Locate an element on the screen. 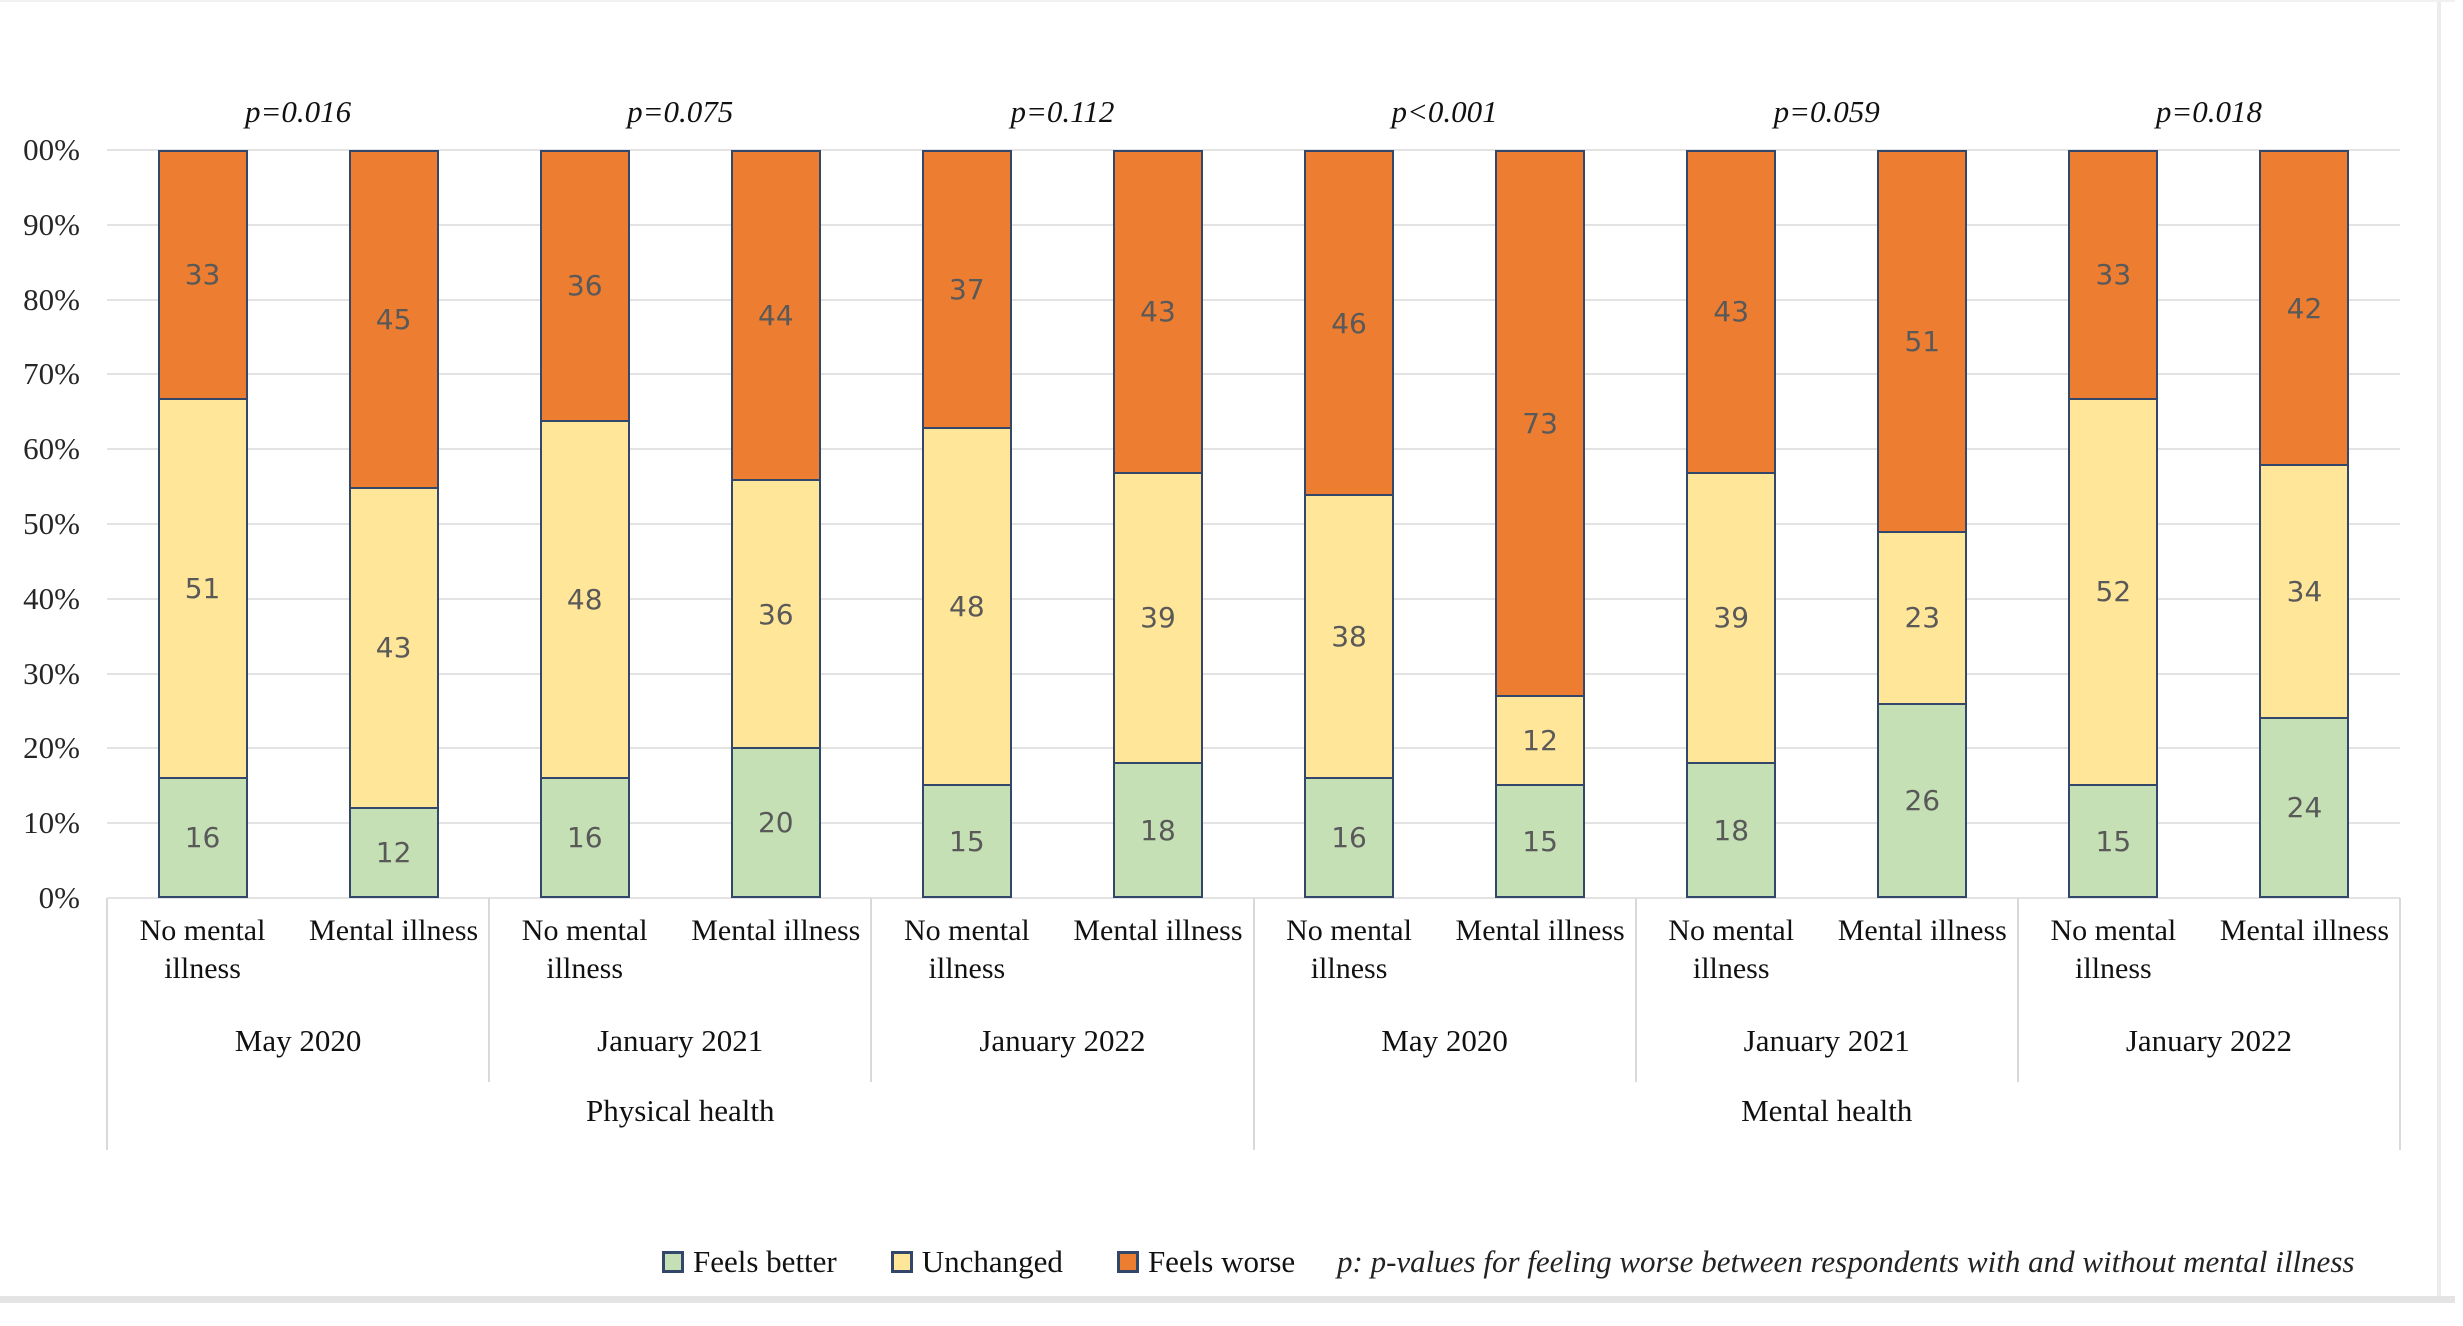  segment-value-label: 46 is located at coordinates (1349, 323).